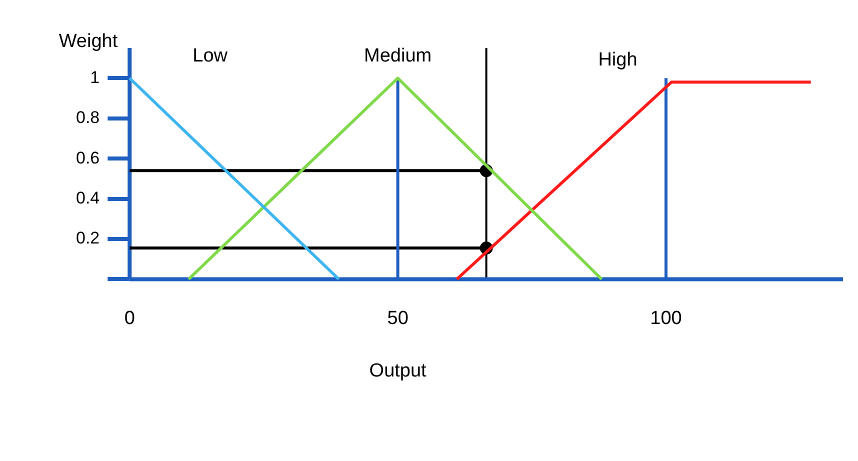  What do you see at coordinates (88, 198) in the screenshot?
I see `y-tick-label: 0.4` at bounding box center [88, 198].